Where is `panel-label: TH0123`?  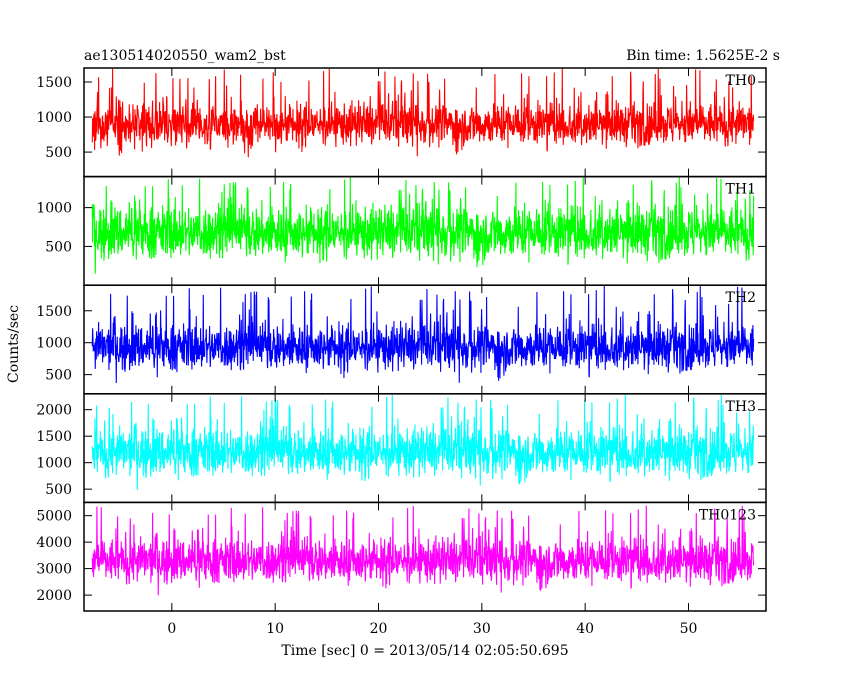 panel-label: TH0123 is located at coordinates (727, 515).